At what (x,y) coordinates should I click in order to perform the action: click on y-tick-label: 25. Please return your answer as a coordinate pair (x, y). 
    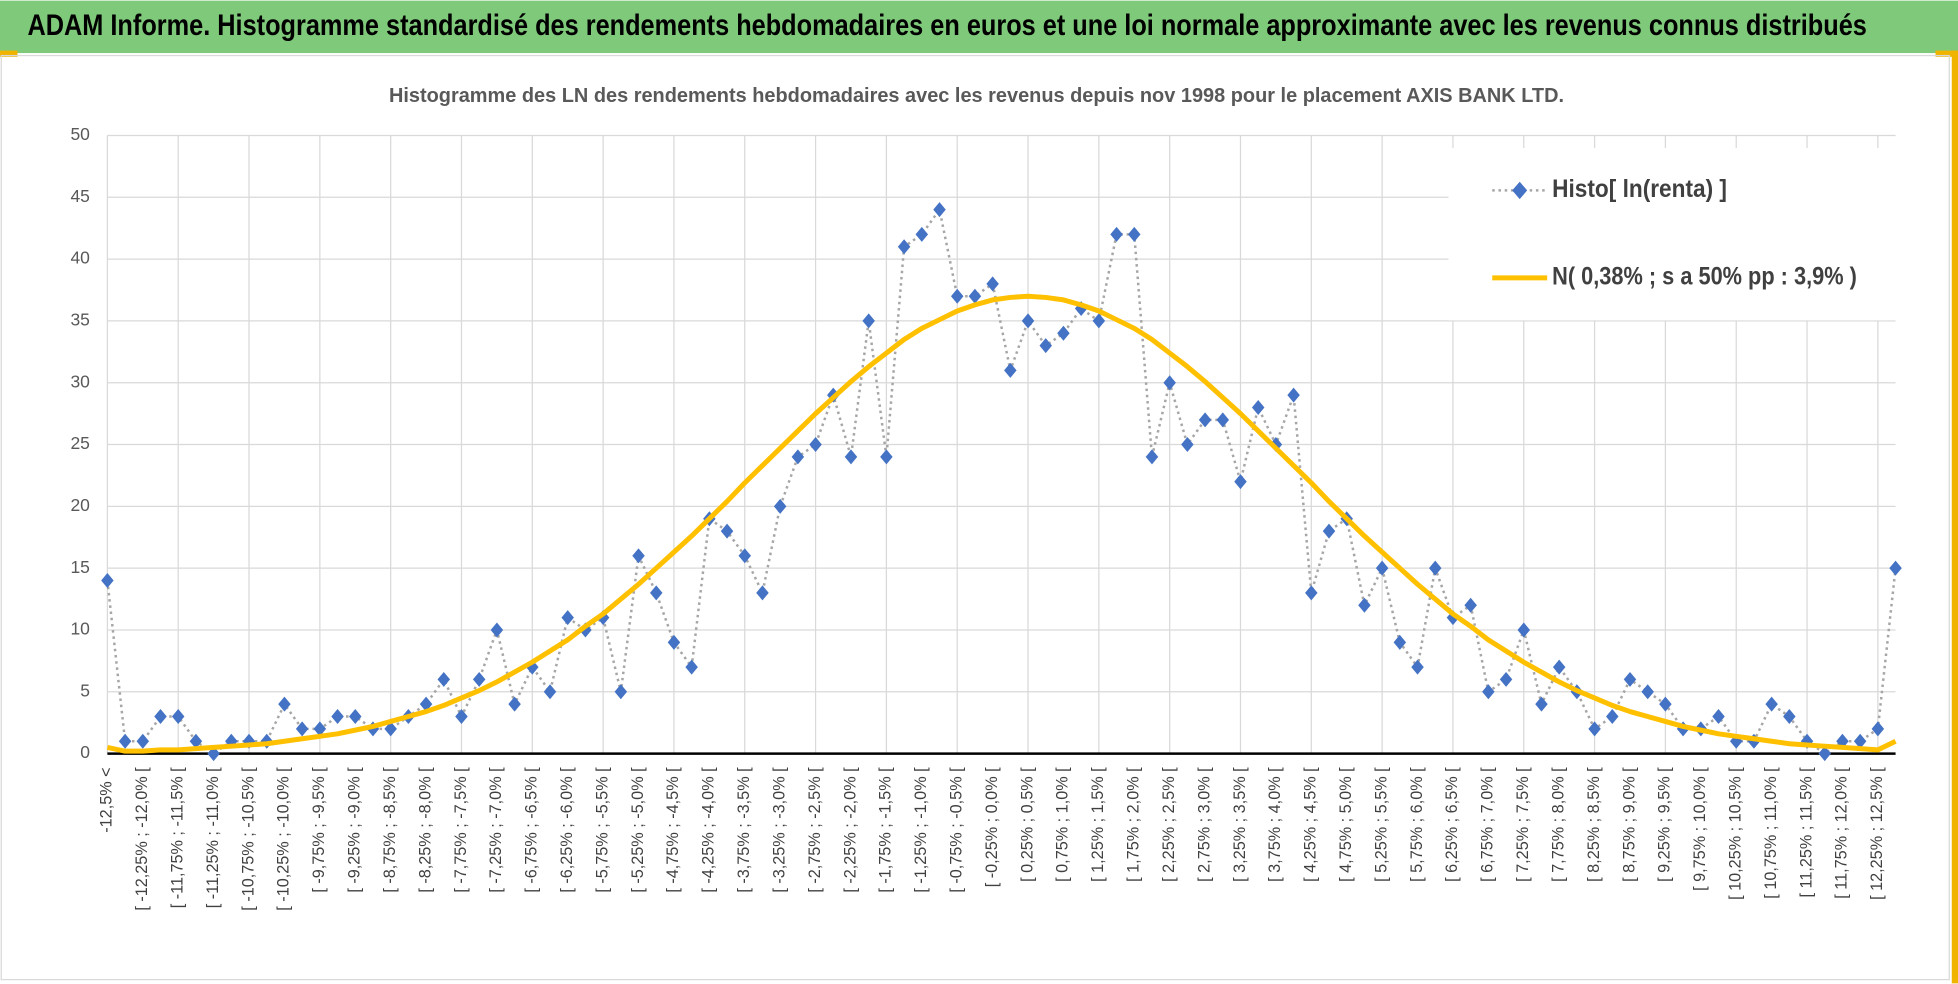
    Looking at the image, I should click on (79, 443).